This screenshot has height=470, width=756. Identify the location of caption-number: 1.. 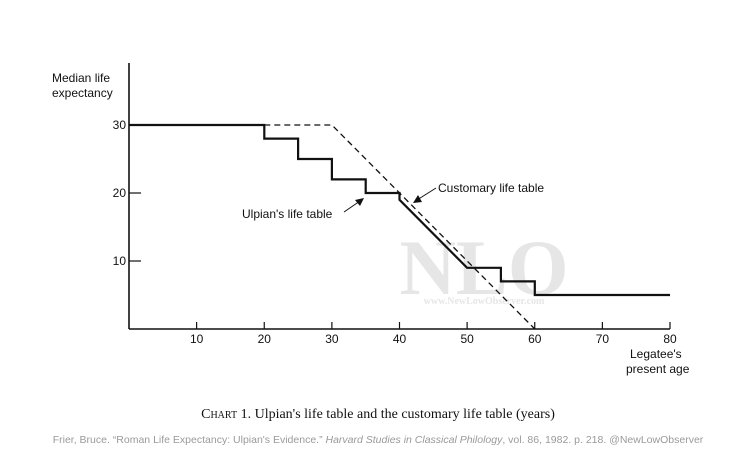
(246, 414).